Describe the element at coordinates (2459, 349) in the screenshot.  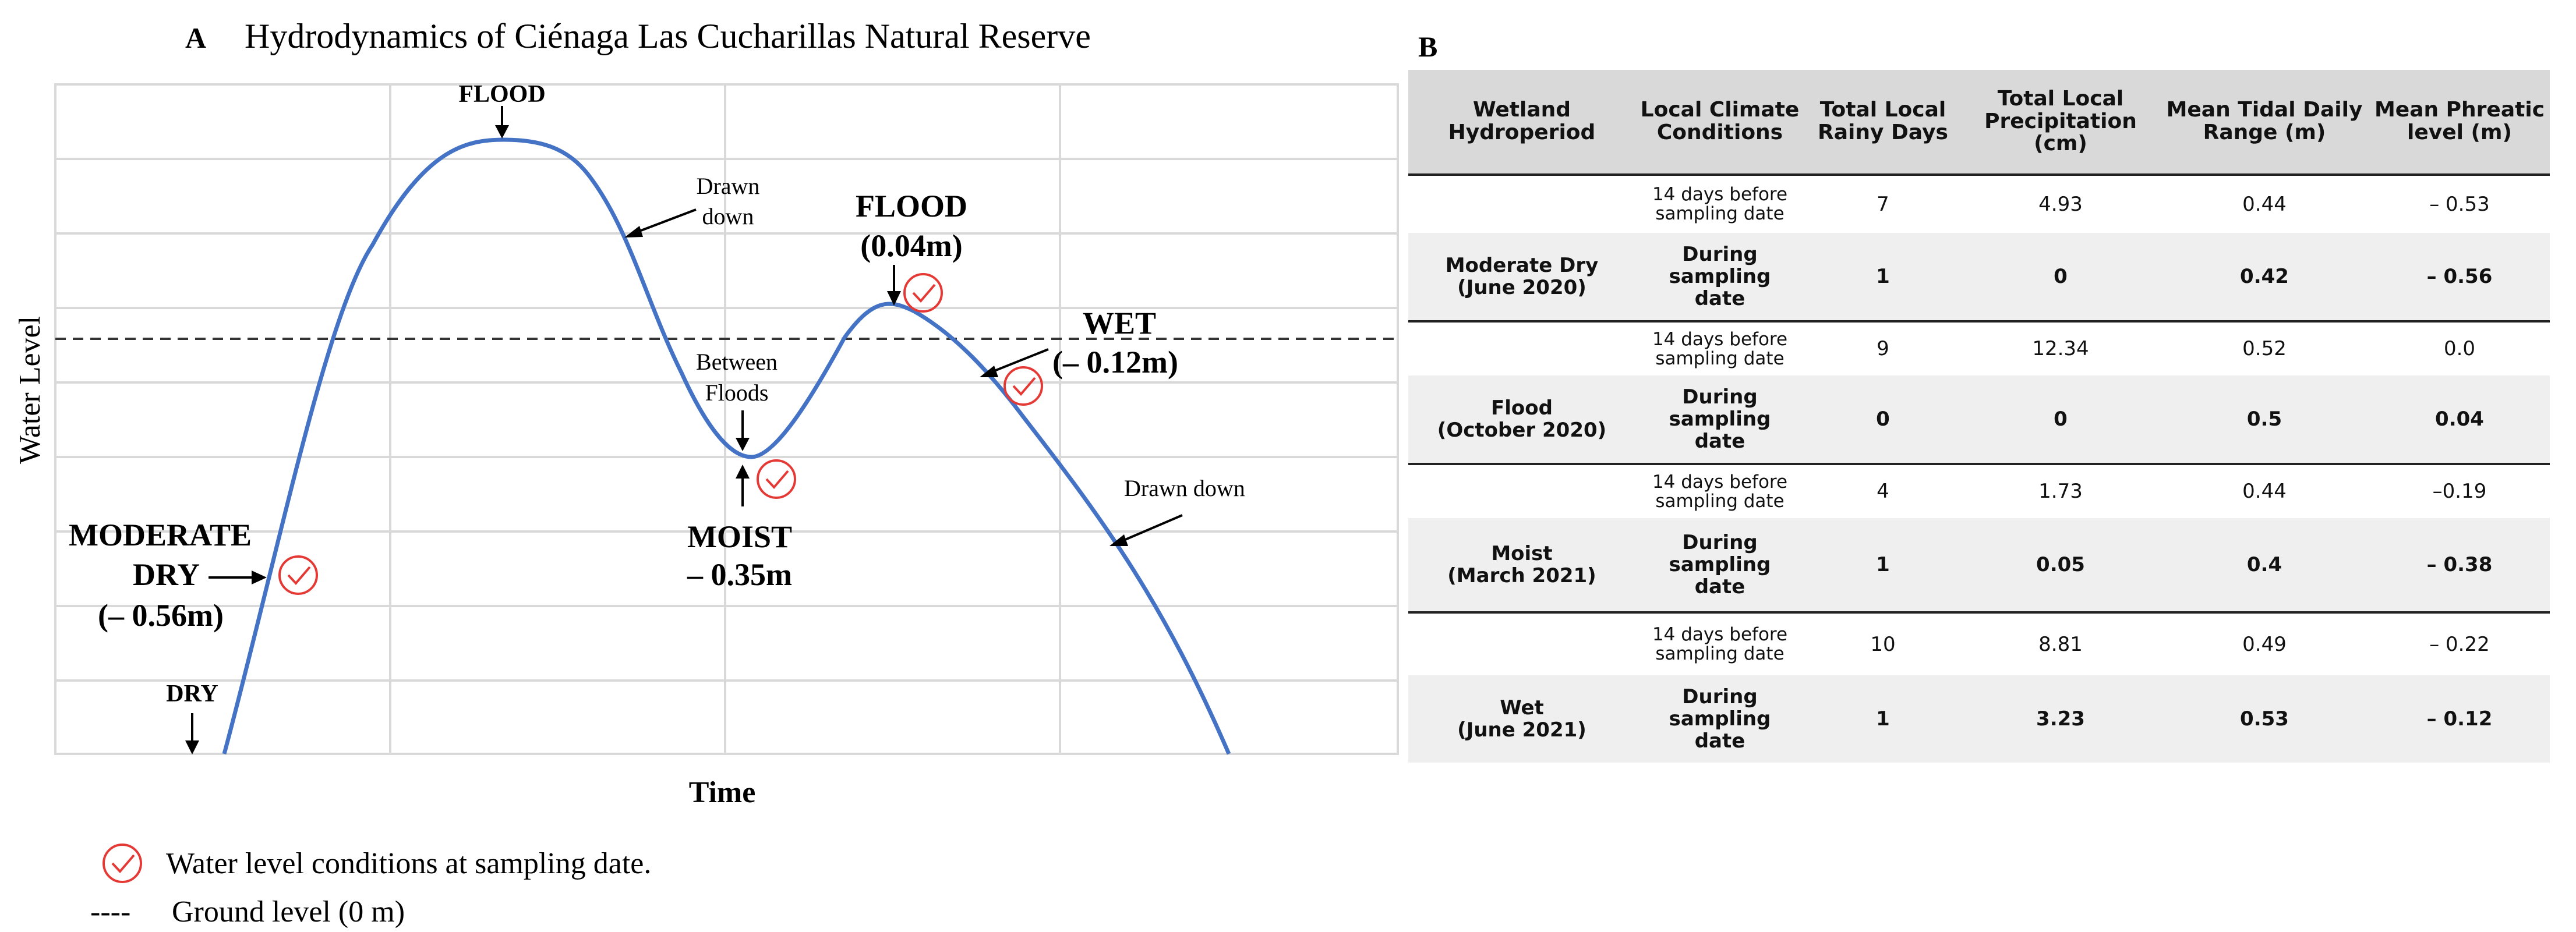
I see `cell-phreatic: 0.0` at that location.